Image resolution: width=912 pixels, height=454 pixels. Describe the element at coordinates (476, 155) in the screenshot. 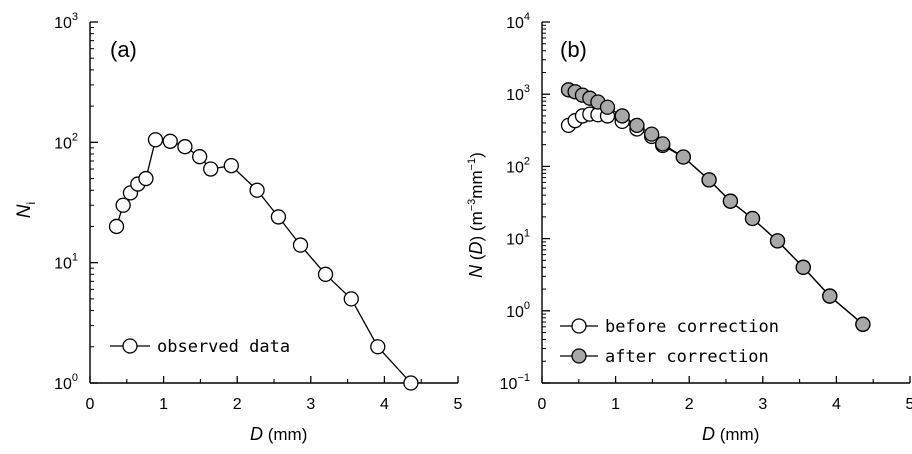

I see `y-axis-label-paren-close: )` at that location.